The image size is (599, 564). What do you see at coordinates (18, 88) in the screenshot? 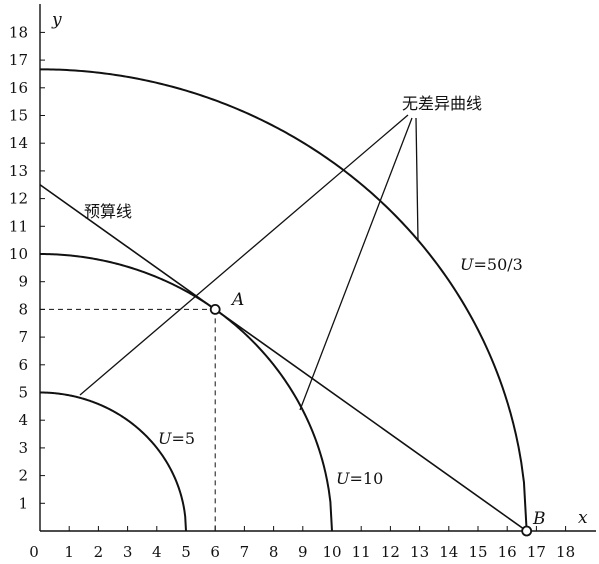
I see `y-tick-label: 16` at bounding box center [18, 88].